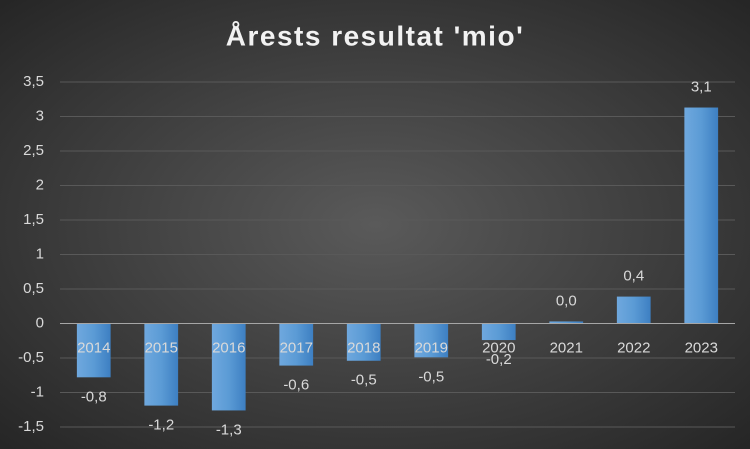 The height and width of the screenshot is (449, 750). Describe the element at coordinates (161, 347) in the screenshot. I see `x-tick-label: 2015` at that location.